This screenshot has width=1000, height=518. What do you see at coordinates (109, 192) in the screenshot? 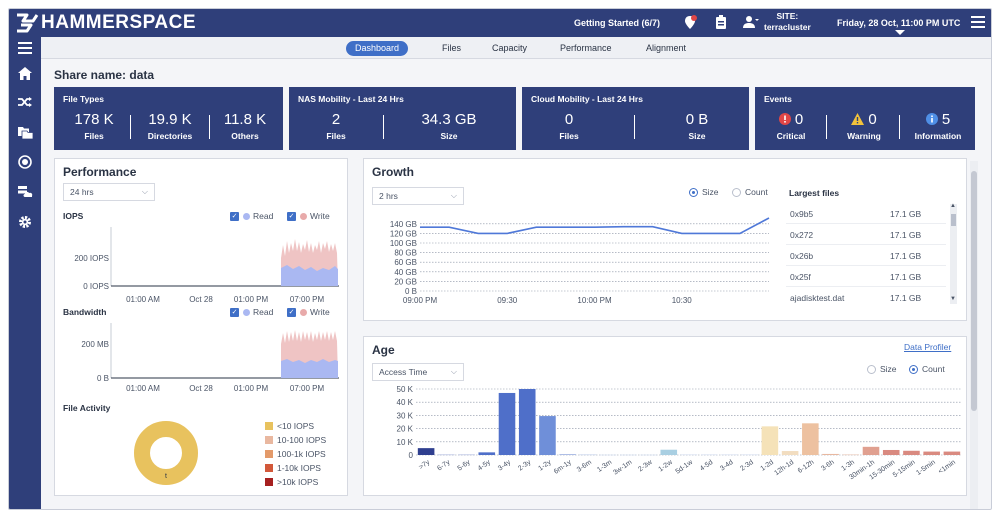
I see `performance-range-select: 24 hrs ⌵` at bounding box center [109, 192].